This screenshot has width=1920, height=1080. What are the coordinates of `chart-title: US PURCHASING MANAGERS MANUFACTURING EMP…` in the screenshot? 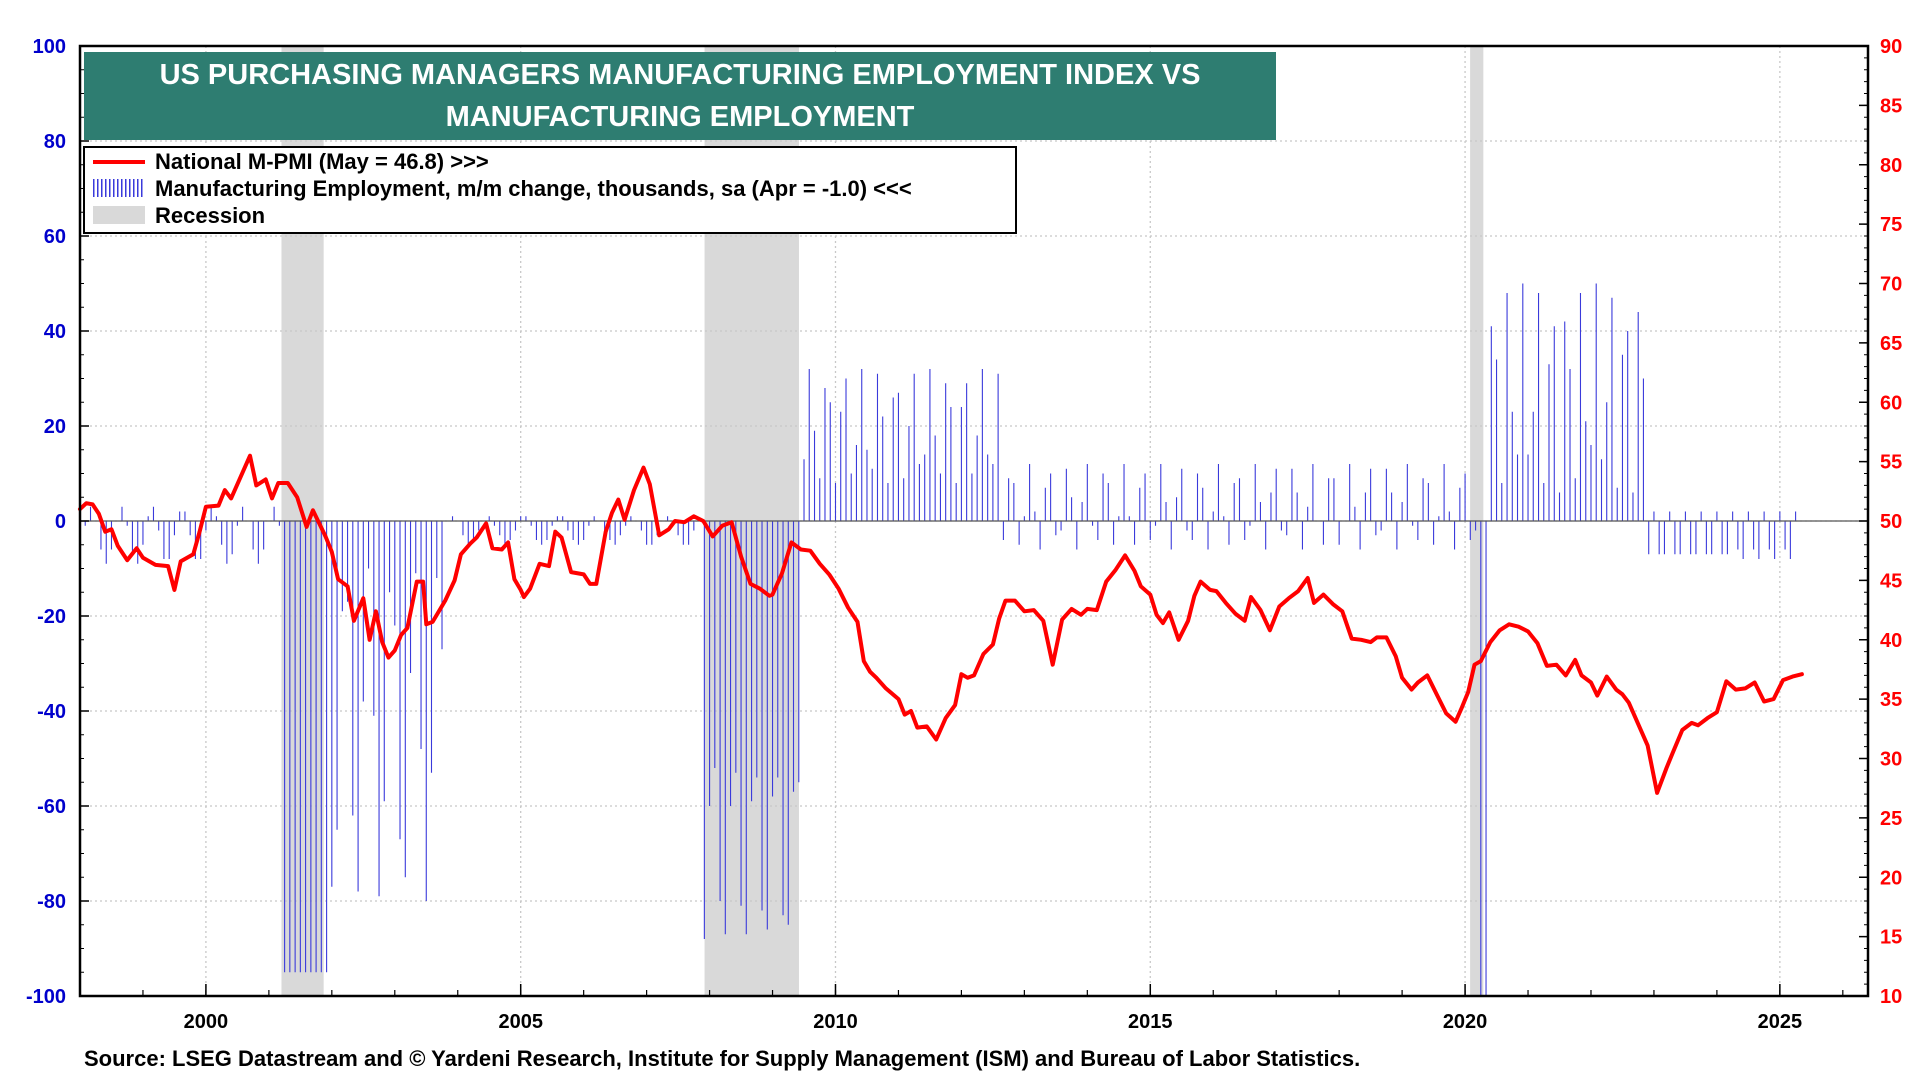 It's located at (680, 96).